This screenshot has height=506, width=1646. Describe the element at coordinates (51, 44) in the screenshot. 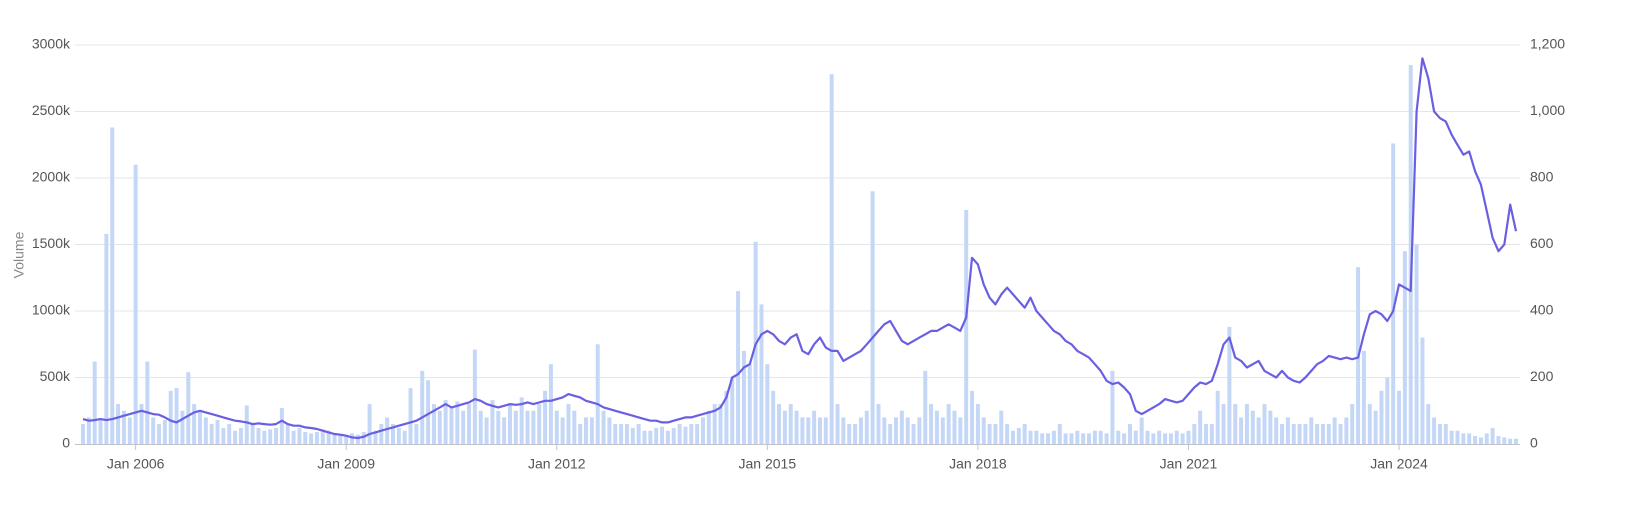

I see `y-tick-label: 3000k` at that location.